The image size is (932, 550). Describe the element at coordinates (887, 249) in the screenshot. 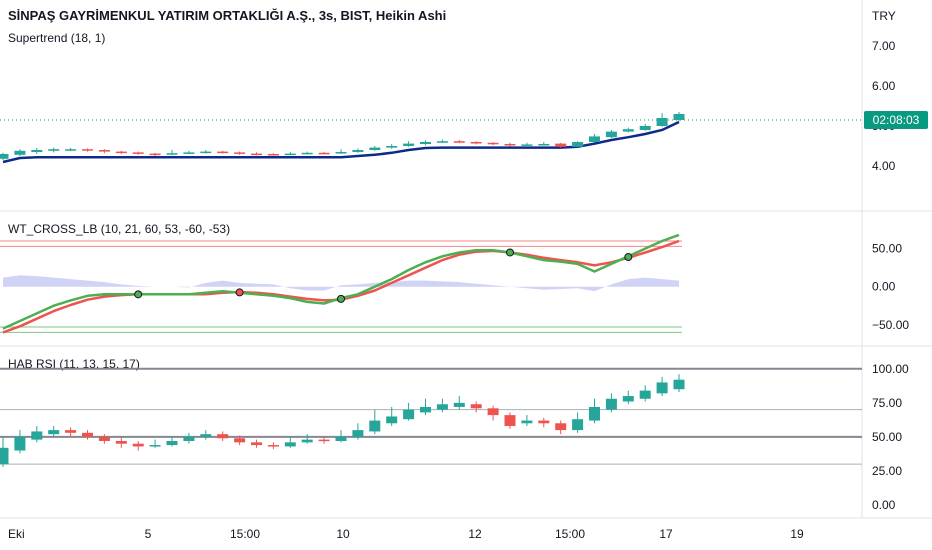

I see `wt-tick-label: 50.00` at that location.